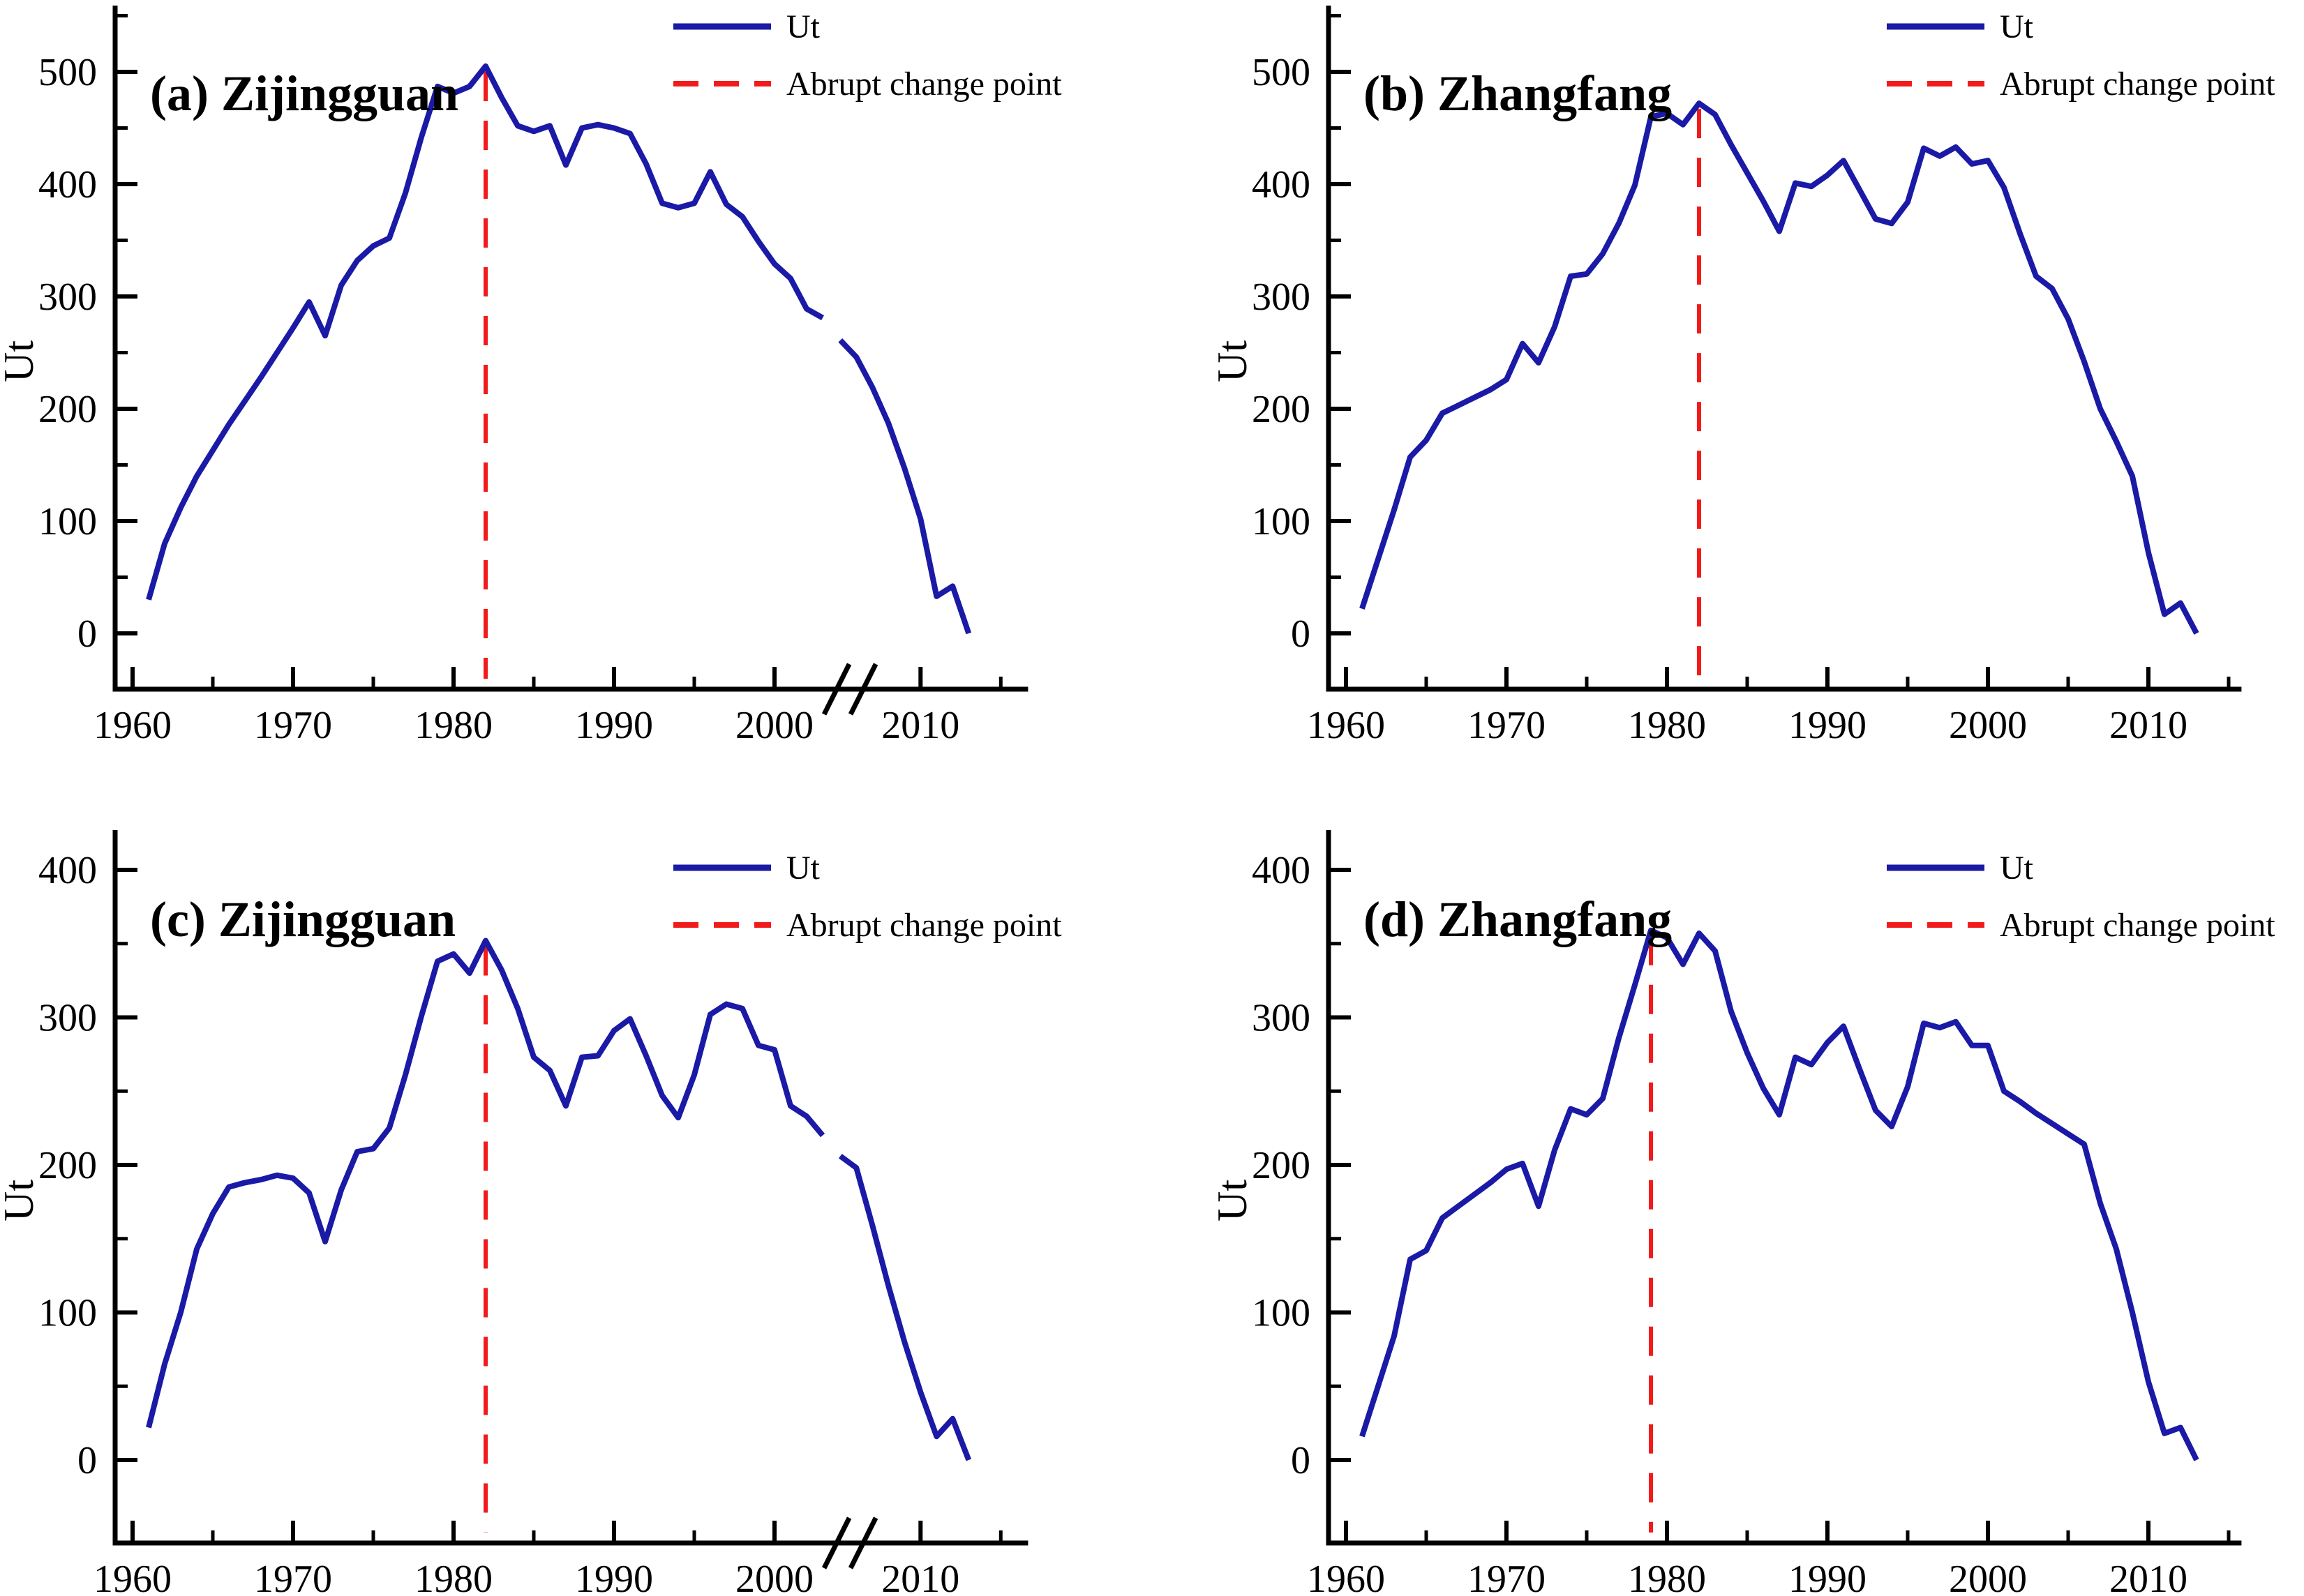 The height and width of the screenshot is (1596, 2304). Describe the element at coordinates (1517, 93) in the screenshot. I see `panel-title: (b) Zhangfang` at that location.